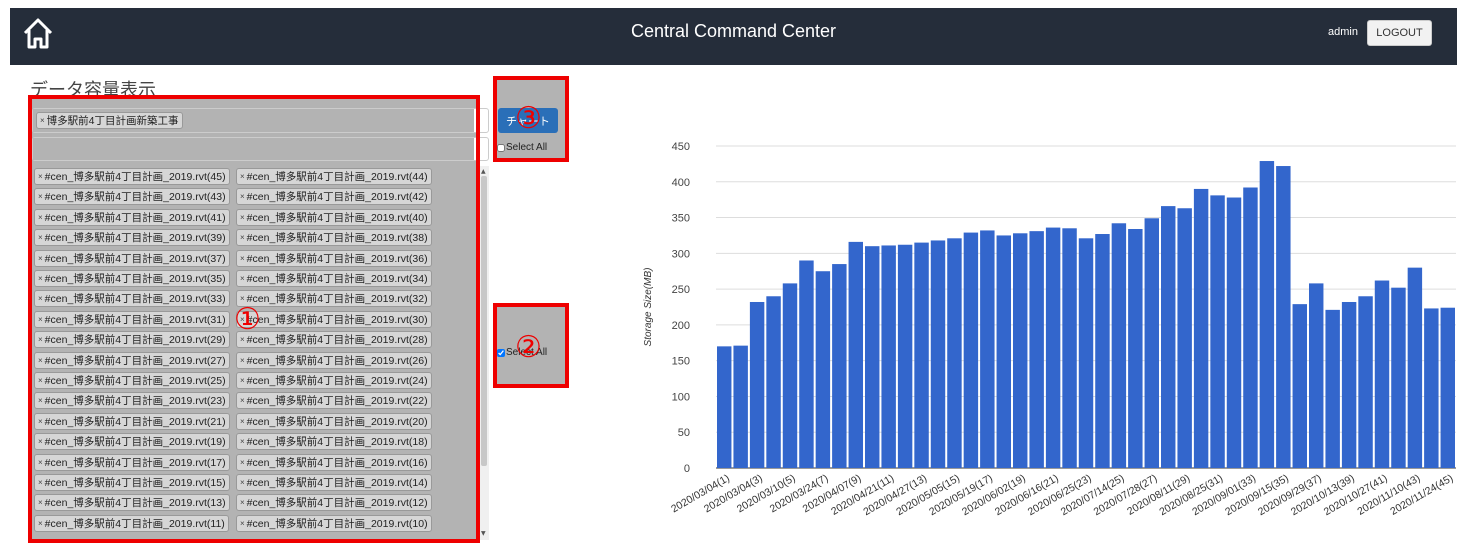  What do you see at coordinates (132, 360) in the screenshot?
I see `file-tag: × #cen_博多駅前4丁目計画_2019.rvt(27)` at bounding box center [132, 360].